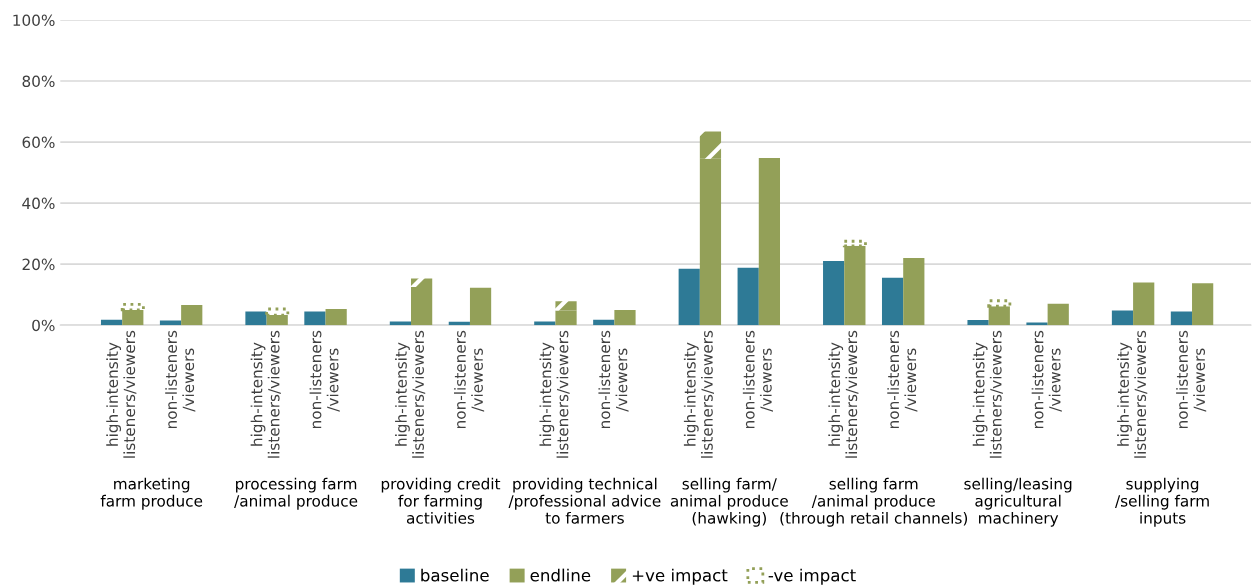  Describe the element at coordinates (151, 493) in the screenshot. I see `text: marketing farm produce` at that location.